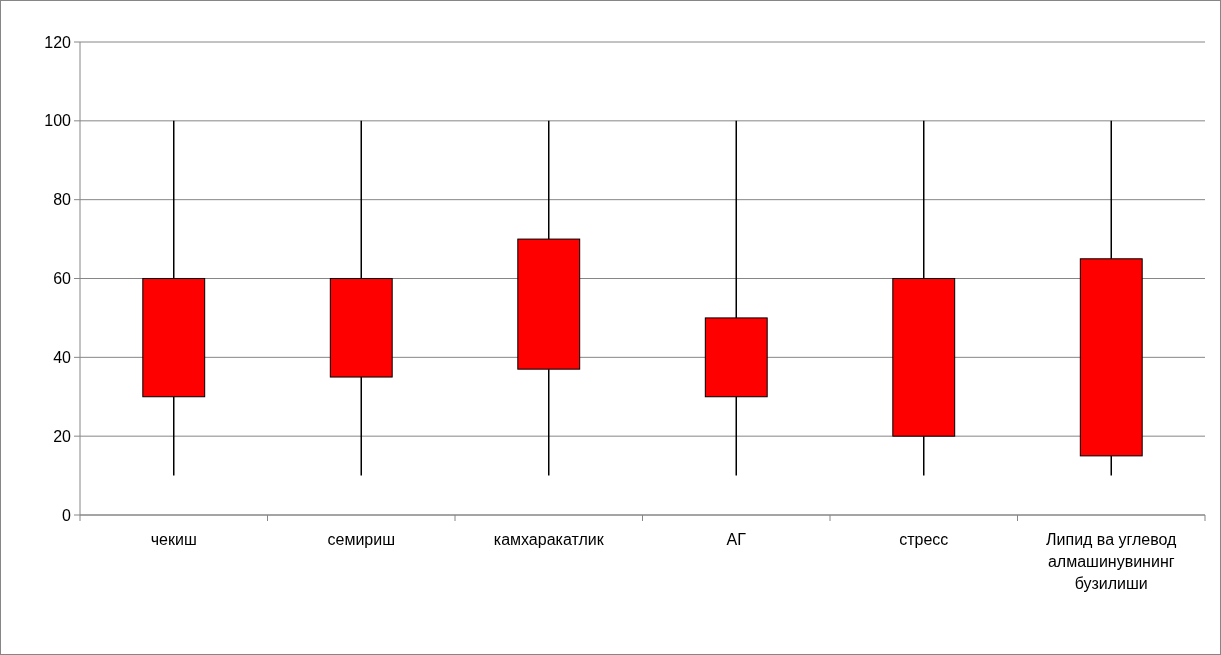 Image resolution: width=1221 pixels, height=655 pixels. I want to click on x-tick-label: чекиш, so click(173, 539).